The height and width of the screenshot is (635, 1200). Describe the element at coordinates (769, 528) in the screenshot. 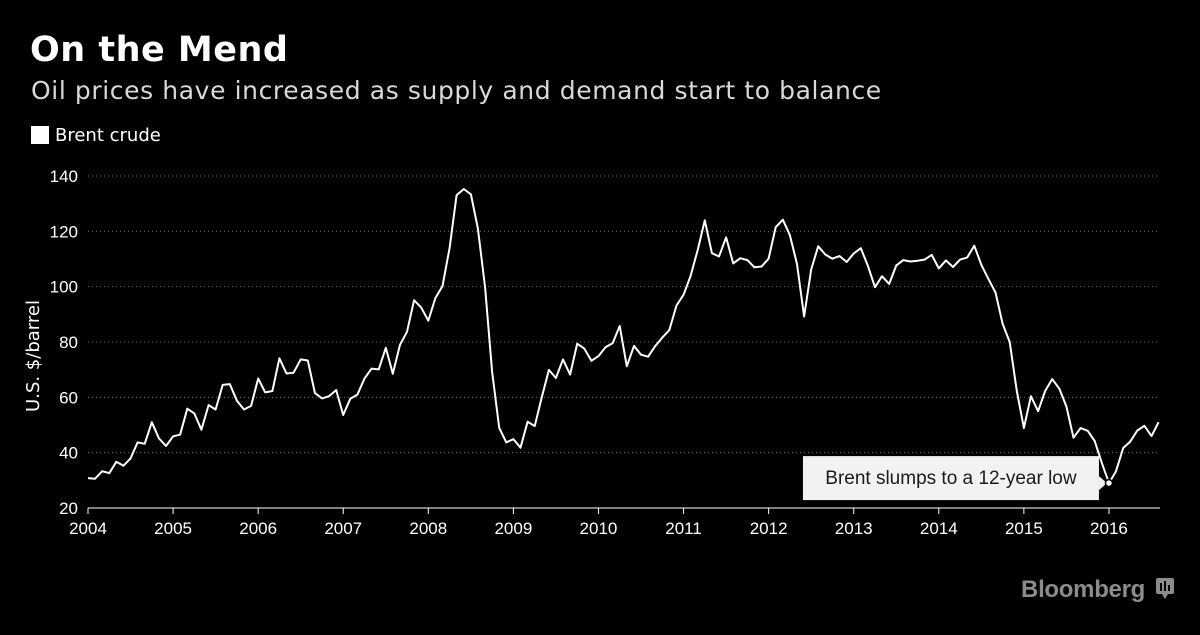

I see `x-tick-label: 2012` at that location.